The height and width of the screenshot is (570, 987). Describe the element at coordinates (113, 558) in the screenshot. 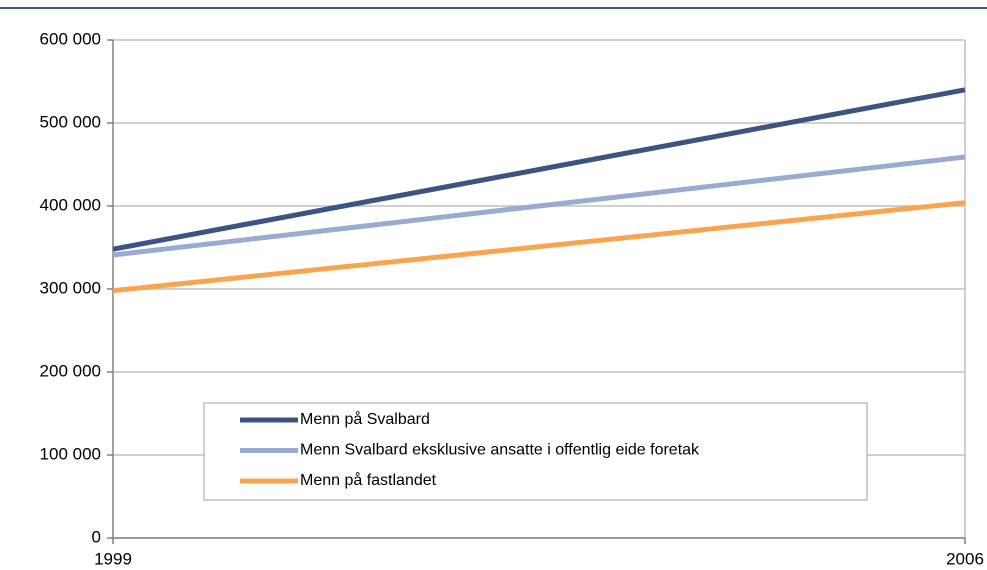

I see `x-tick-label: 1999` at that location.